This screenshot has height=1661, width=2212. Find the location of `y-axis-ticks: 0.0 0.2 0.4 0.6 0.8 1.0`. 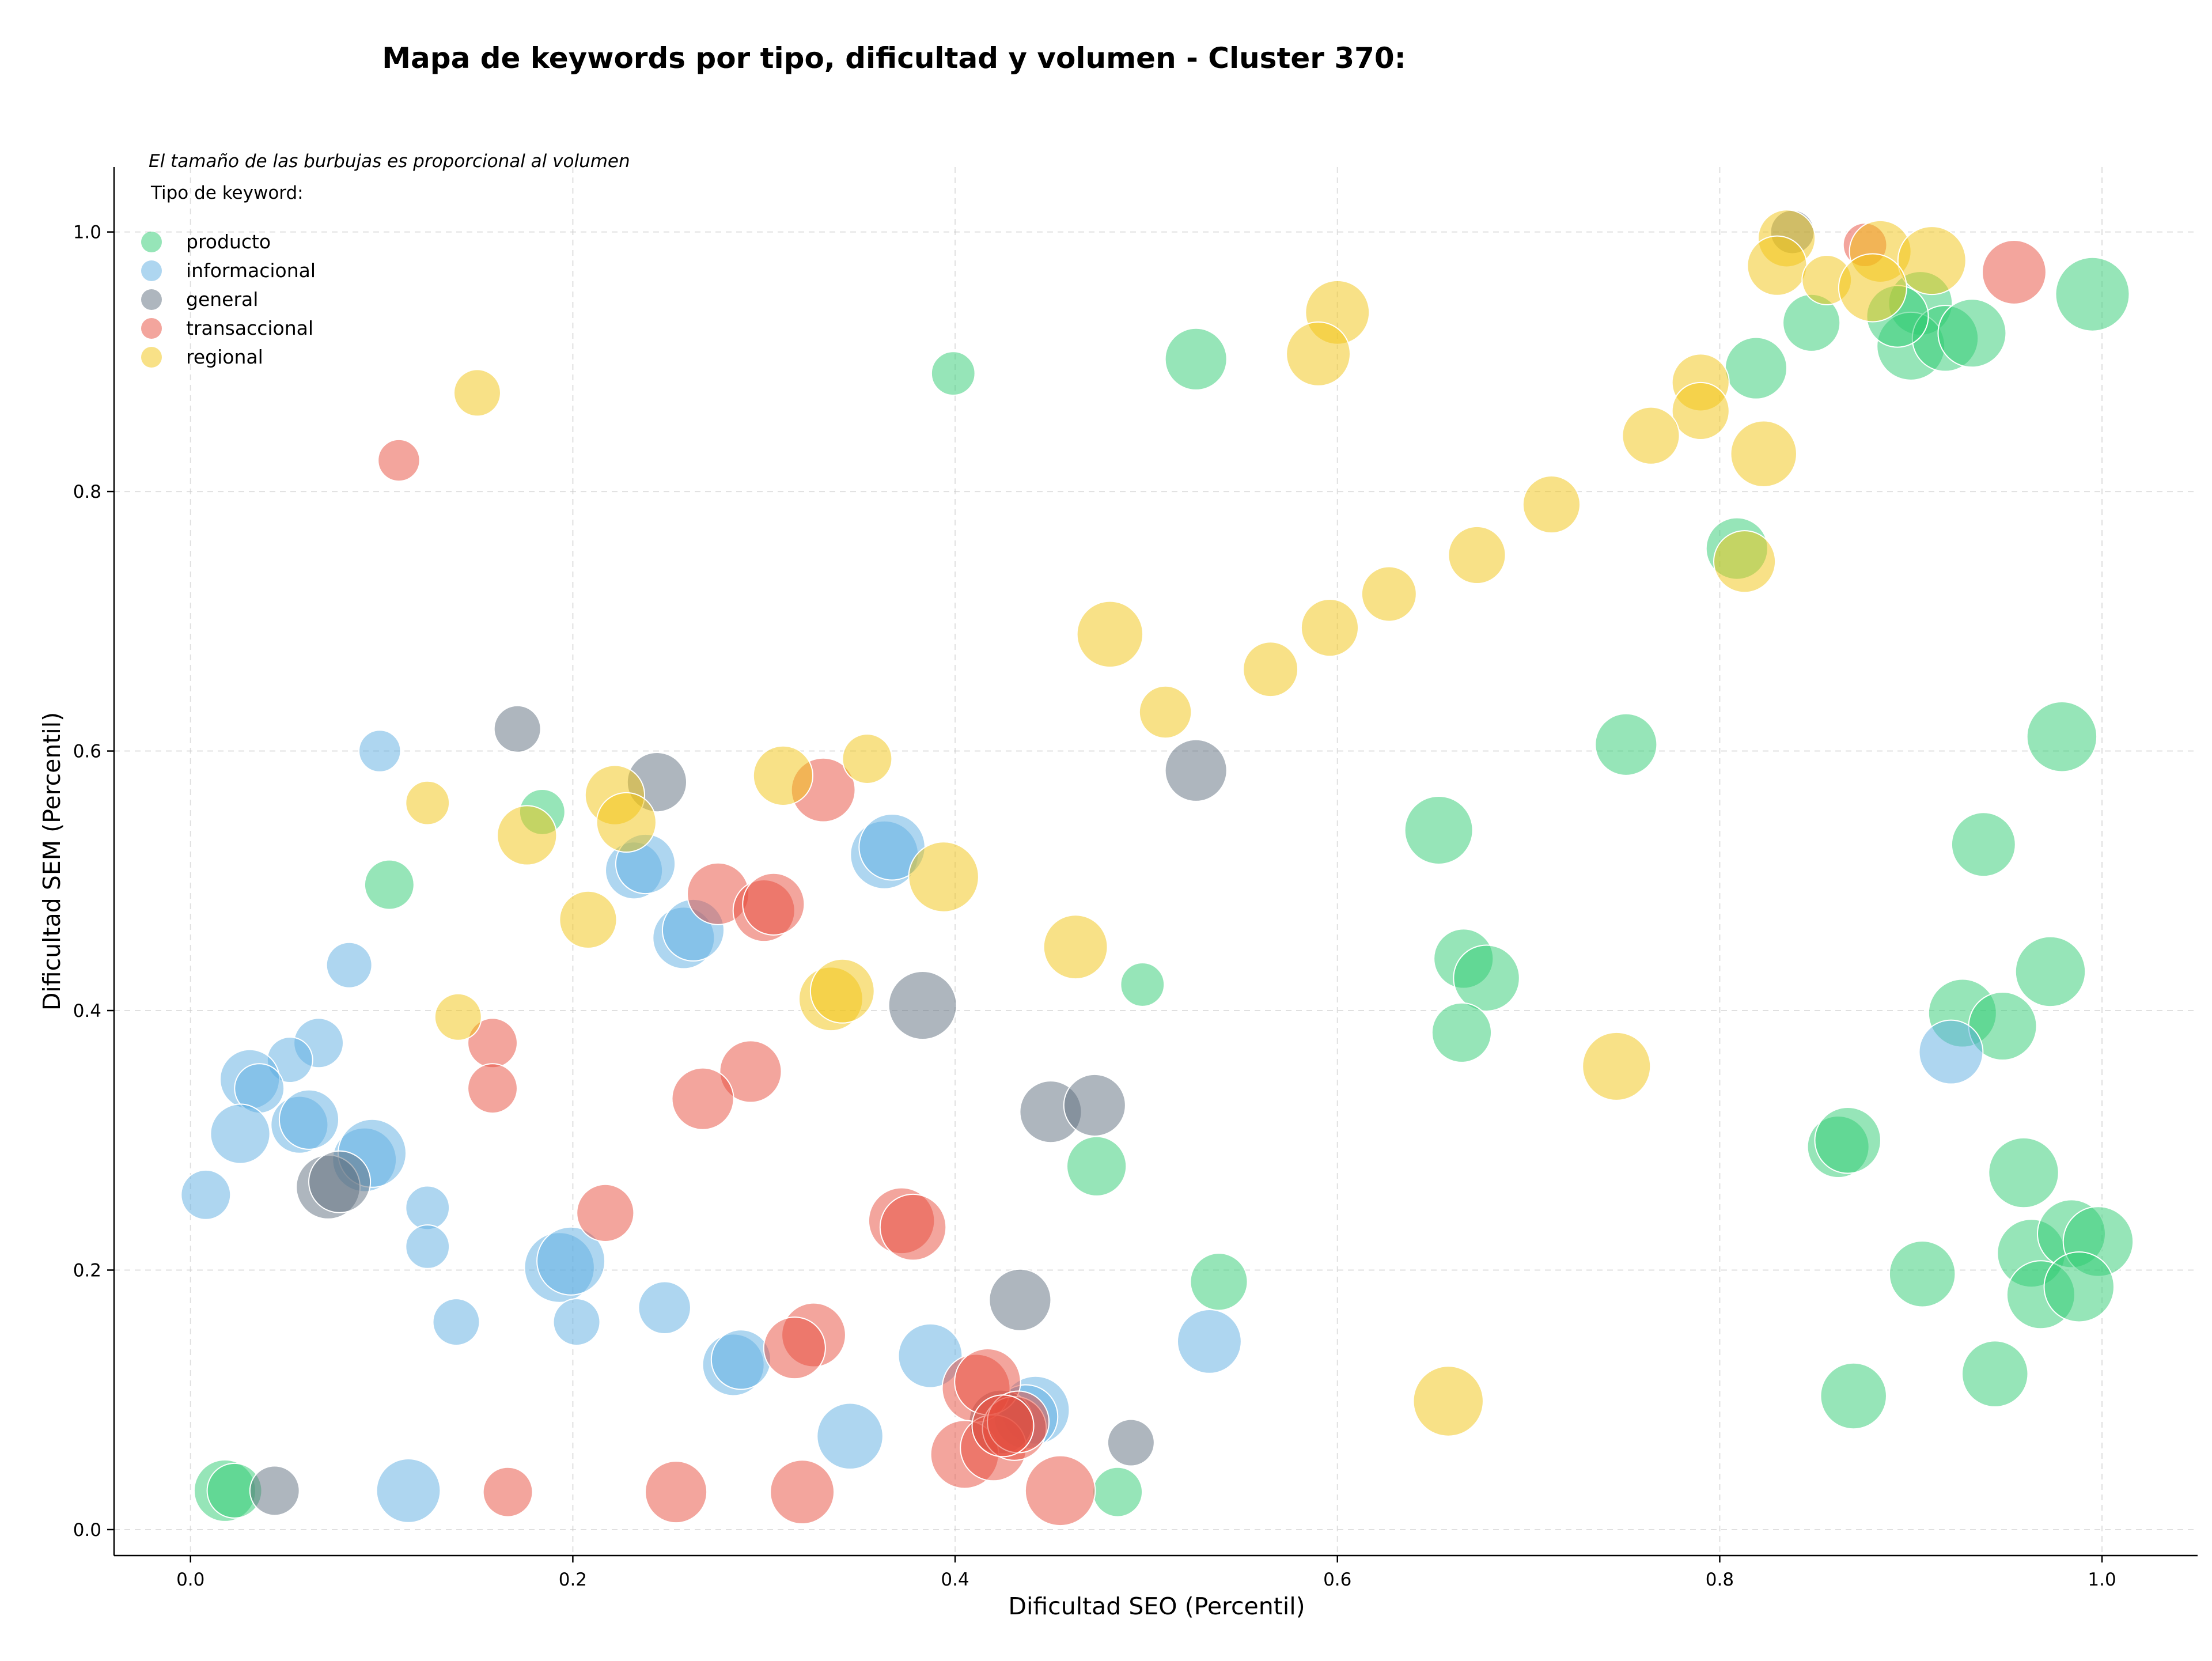

y-axis-ticks: 0.0 0.2 0.4 0.6 0.8 1.0 is located at coordinates (93, 881).